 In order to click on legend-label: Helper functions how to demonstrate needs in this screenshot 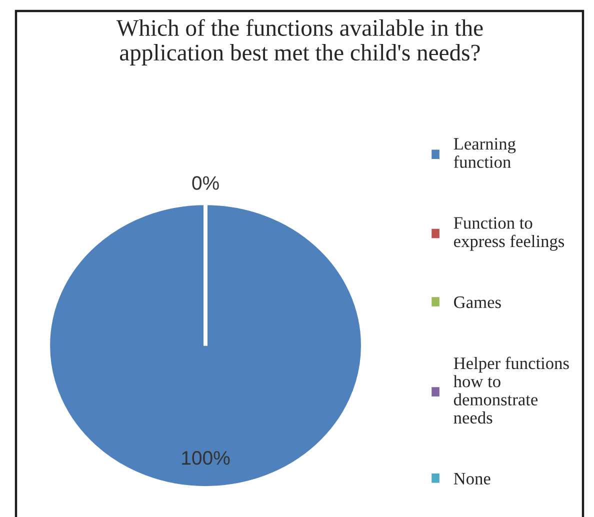, I will do `click(511, 390)`.